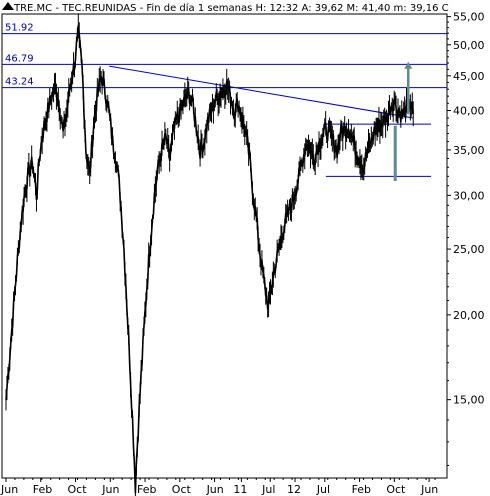 The height and width of the screenshot is (496, 490). What do you see at coordinates (408, 65) in the screenshot?
I see `arrow-head` at bounding box center [408, 65].